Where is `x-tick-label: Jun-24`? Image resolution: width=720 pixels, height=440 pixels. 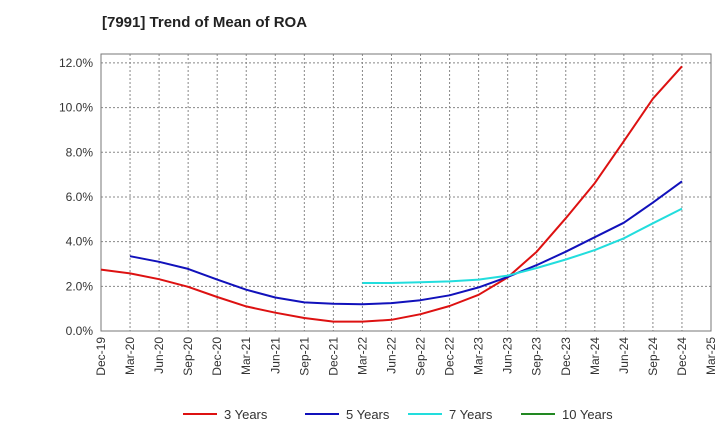 x-tick-label: Jun-24 is located at coordinates (624, 355).